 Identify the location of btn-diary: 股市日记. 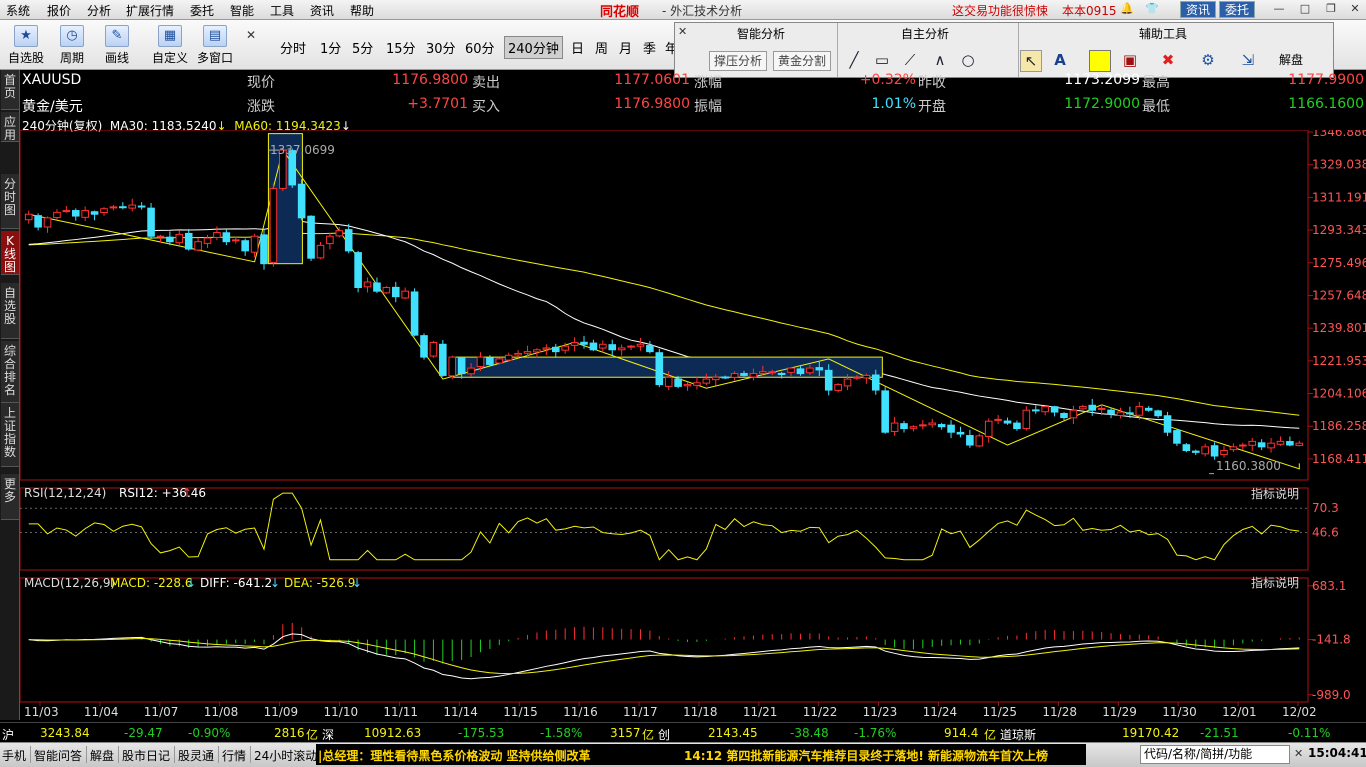
(146, 756).